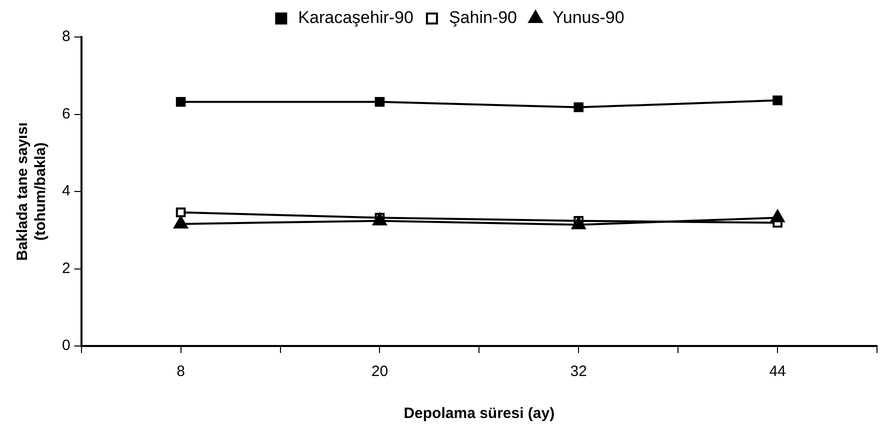 The height and width of the screenshot is (433, 887). Describe the element at coordinates (66, 345) in the screenshot. I see `y-tick-label: 0` at that location.